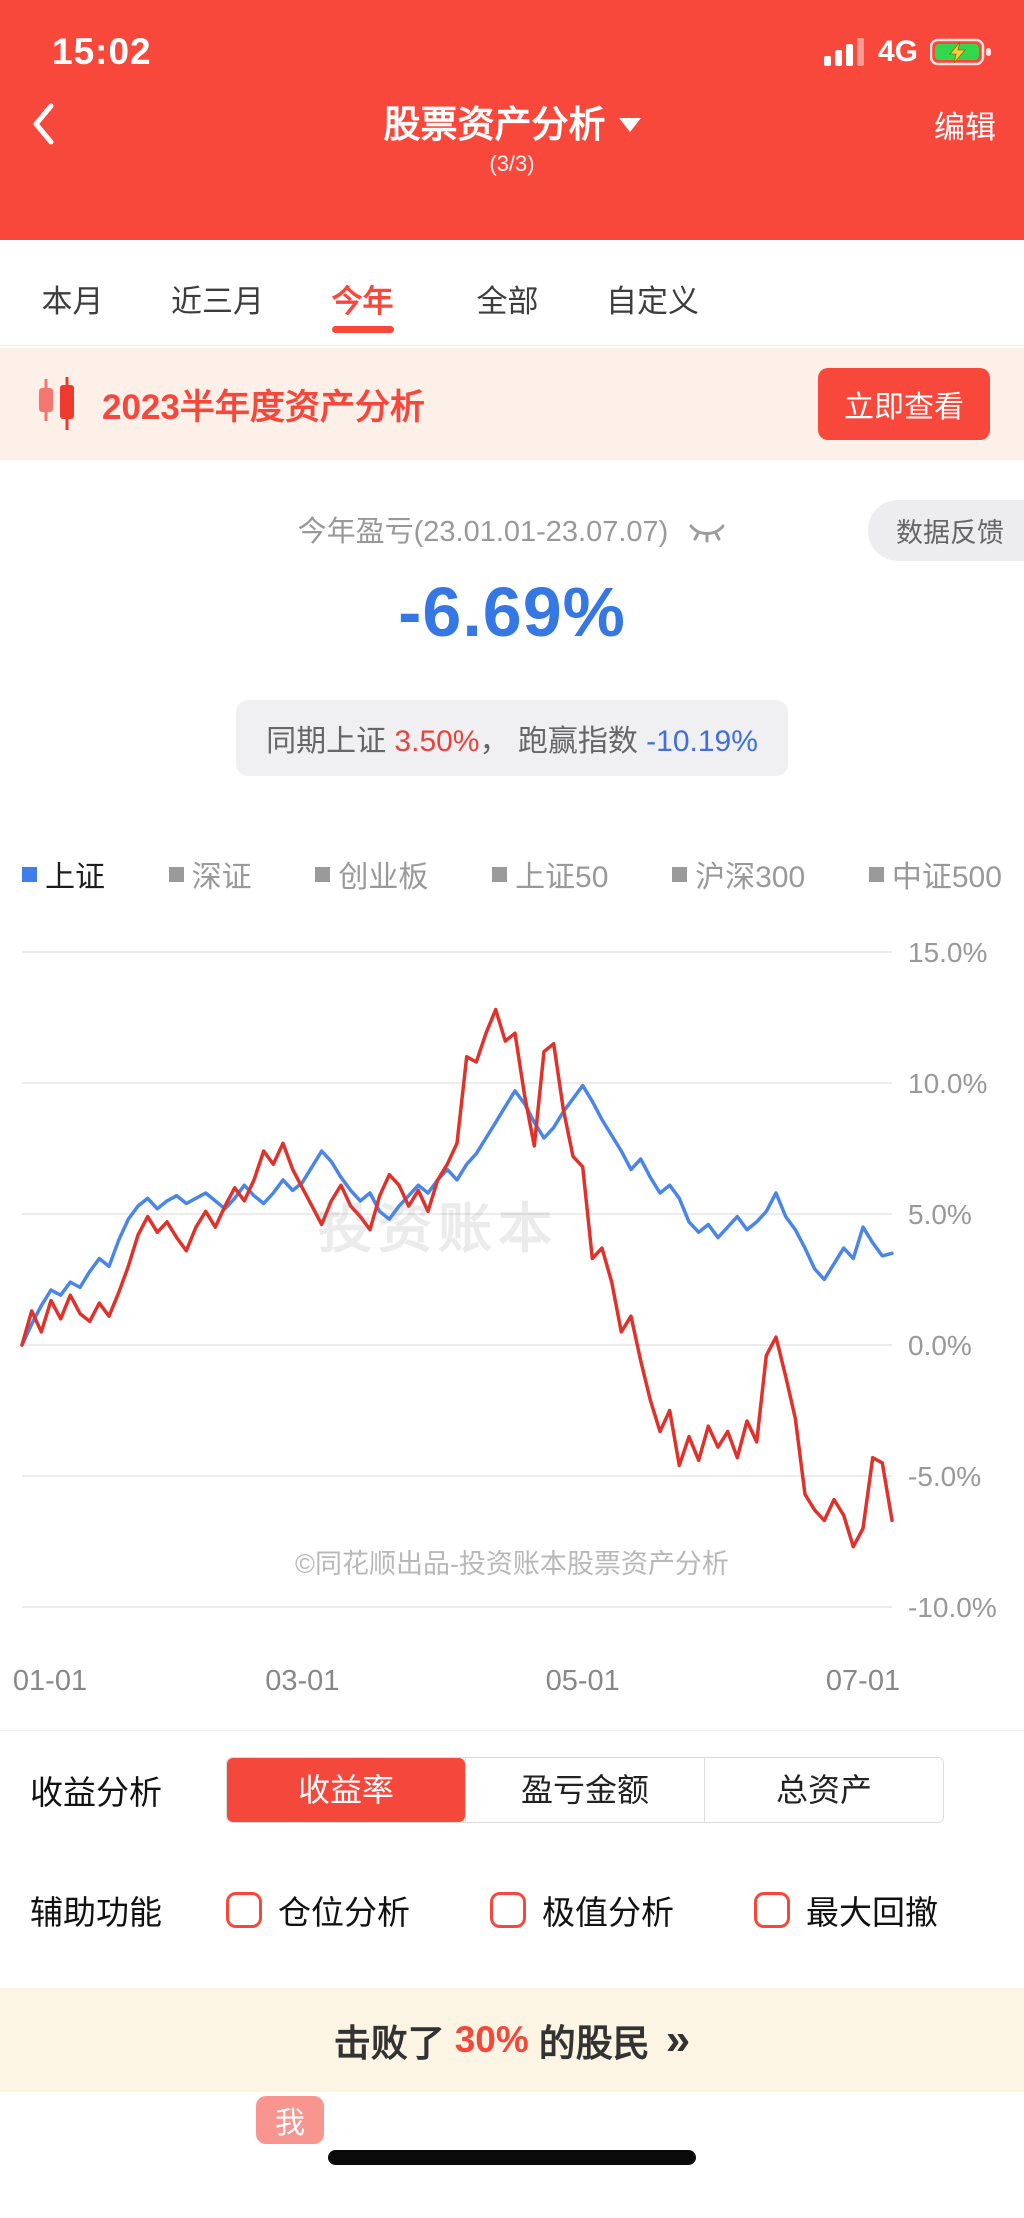 This screenshot has height=2218, width=1024. I want to click on legend-item: 深证, so click(210, 874).